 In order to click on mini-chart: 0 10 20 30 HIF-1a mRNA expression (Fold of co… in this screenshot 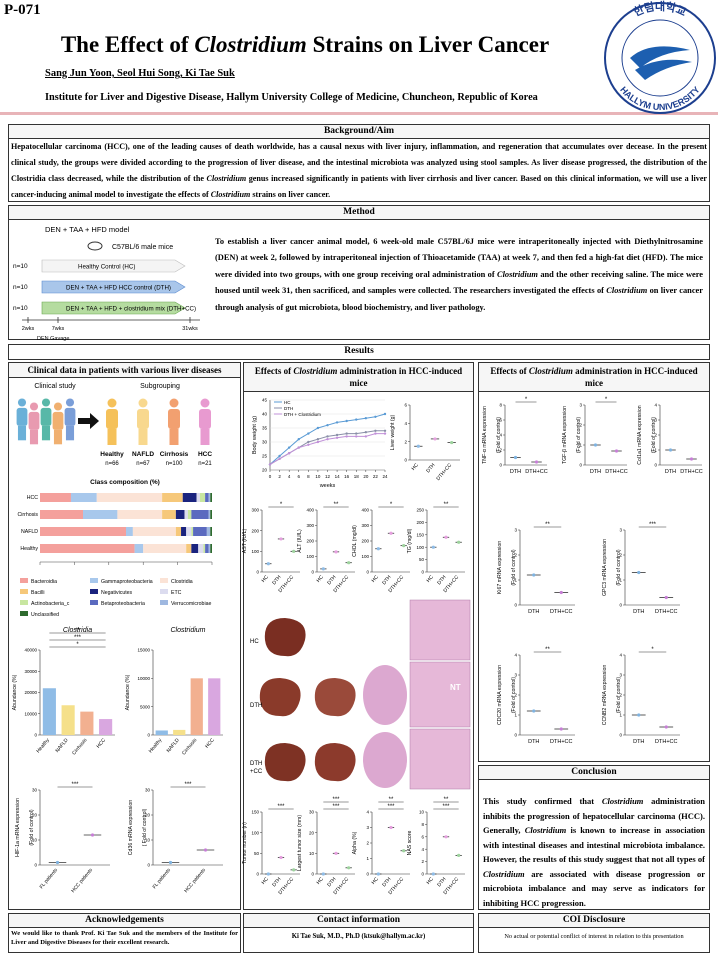, I will do `click(62, 838)`.